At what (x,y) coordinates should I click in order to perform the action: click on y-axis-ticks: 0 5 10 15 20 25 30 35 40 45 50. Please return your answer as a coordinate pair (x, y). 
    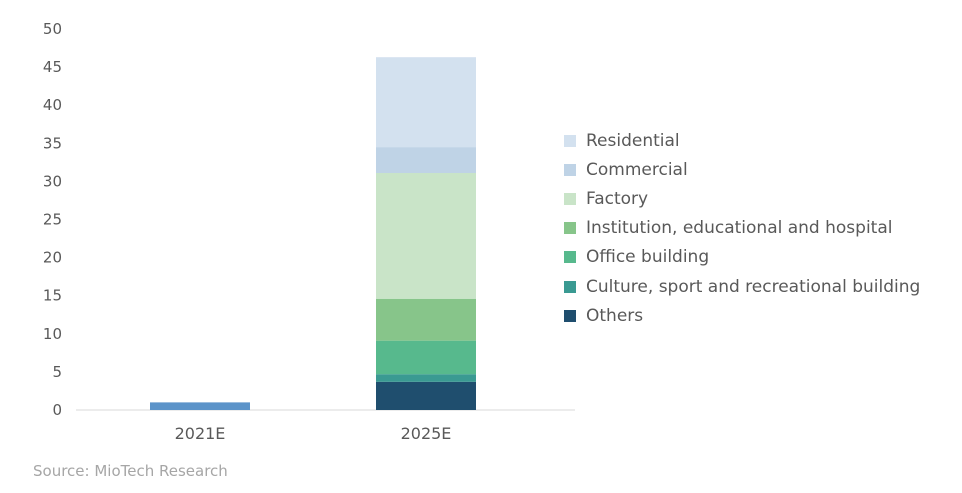
    Looking at the image, I should click on (52, 219).